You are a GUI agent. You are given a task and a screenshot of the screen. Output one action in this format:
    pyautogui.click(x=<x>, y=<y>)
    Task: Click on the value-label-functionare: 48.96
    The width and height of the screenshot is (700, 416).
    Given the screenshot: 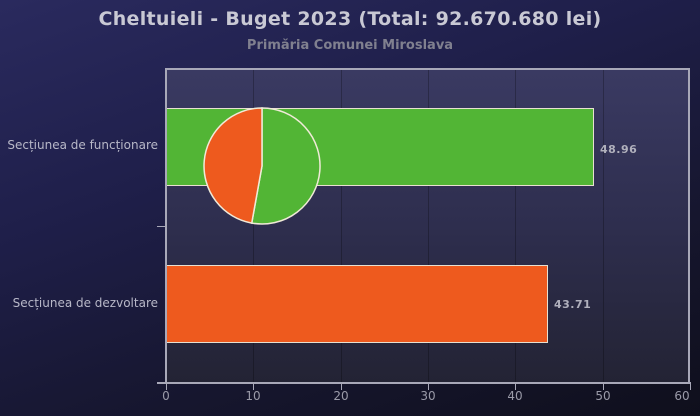 What is the action you would take?
    pyautogui.click(x=619, y=149)
    